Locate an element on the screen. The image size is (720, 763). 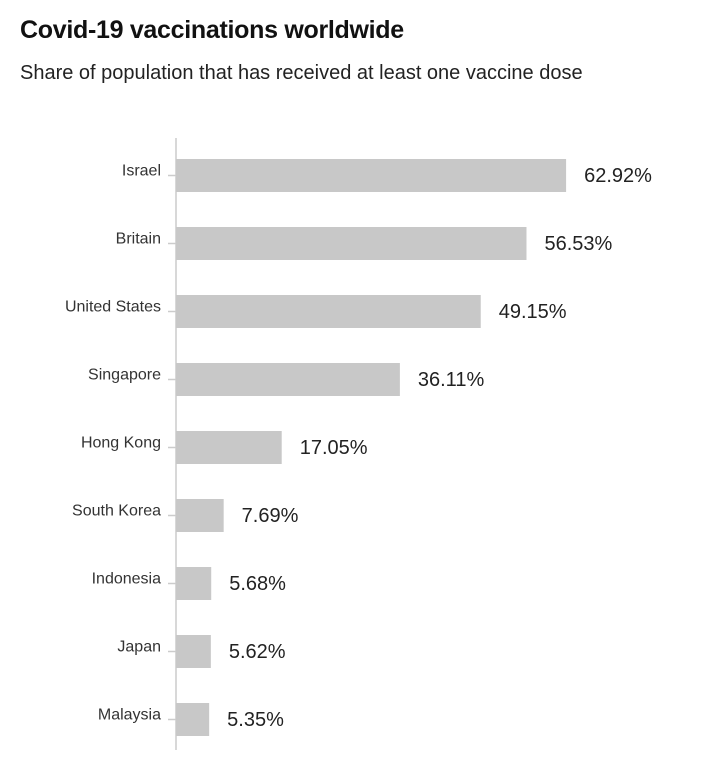
chart-title: Covid-19 vaccinations worldwide is located at coordinates (212, 30).